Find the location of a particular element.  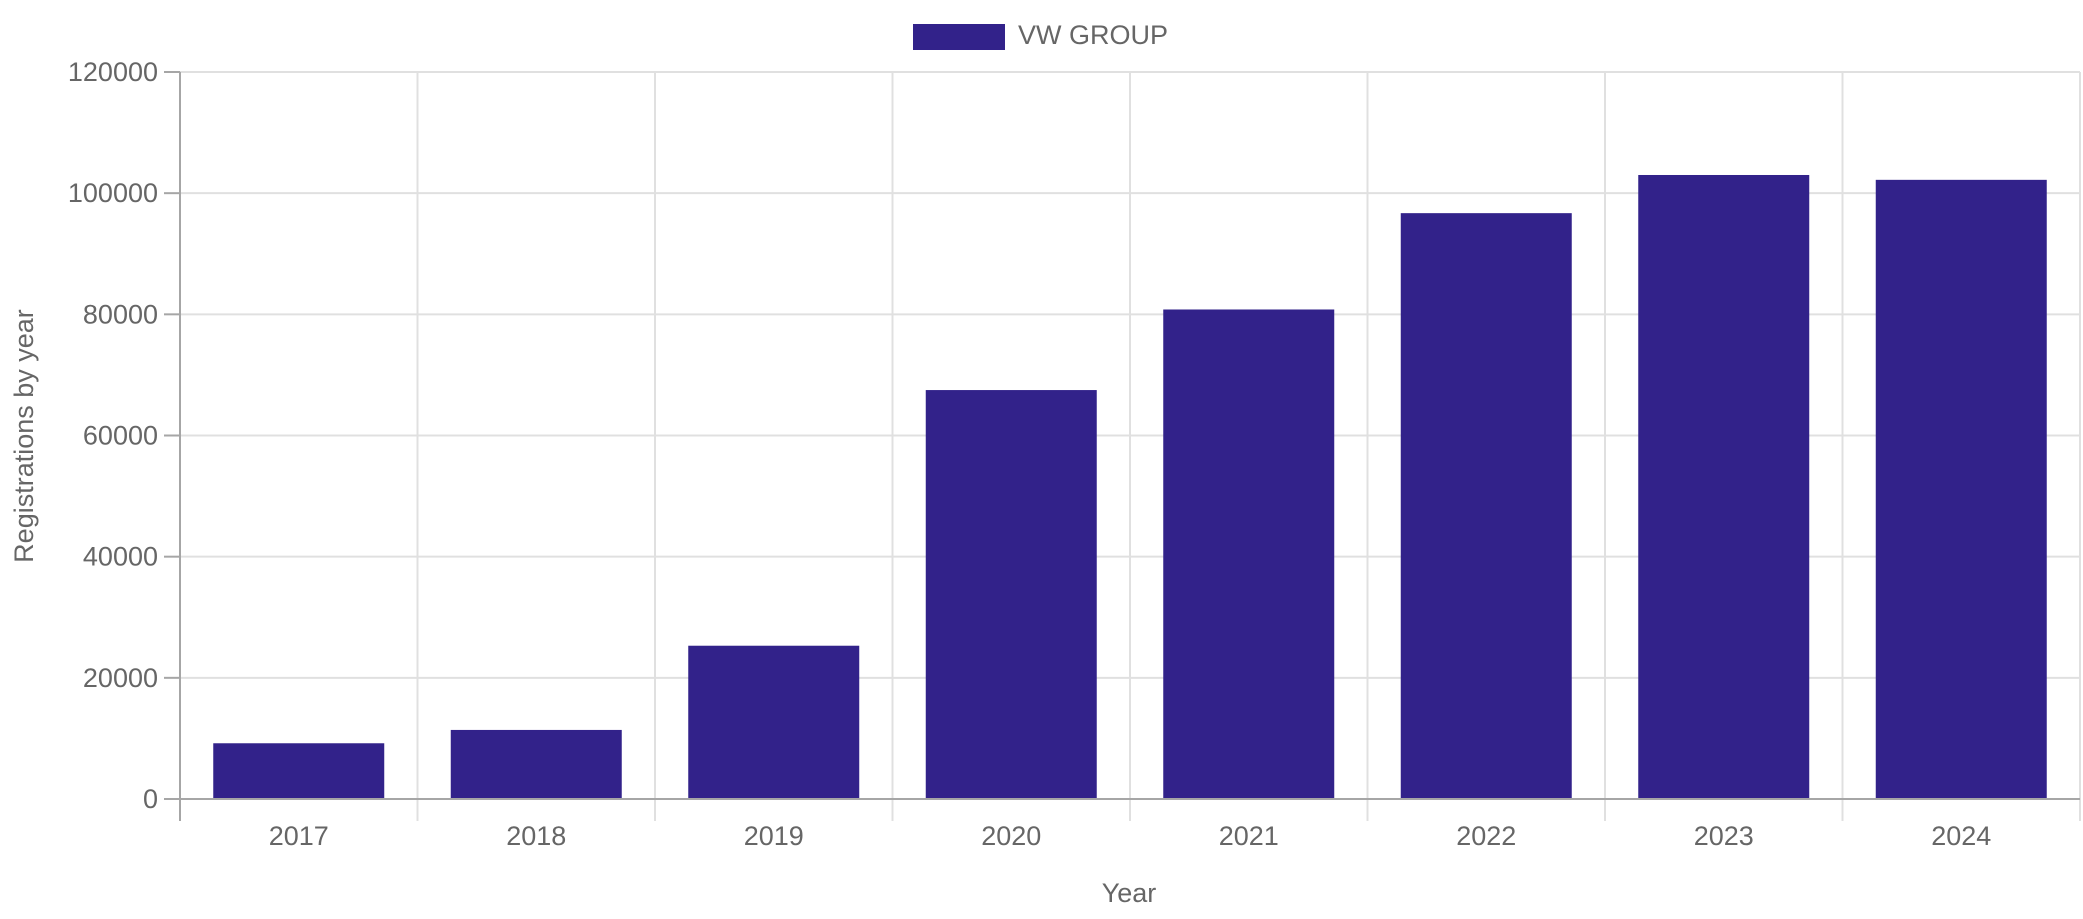

bar-2021 is located at coordinates (1249, 554).